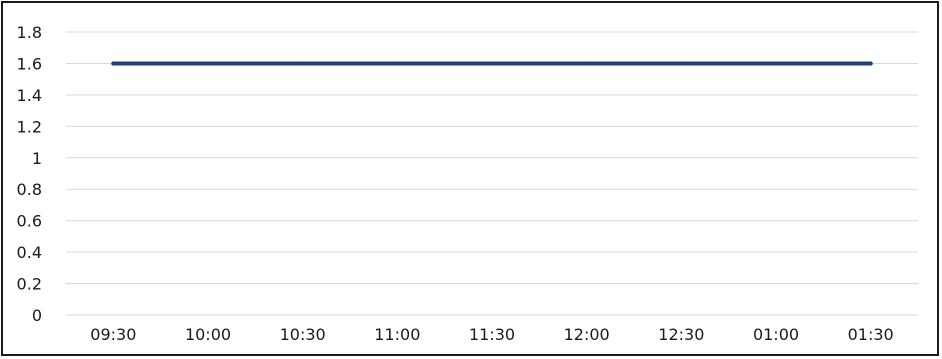  What do you see at coordinates (37, 315) in the screenshot?
I see `y-tick-label: 0` at bounding box center [37, 315].